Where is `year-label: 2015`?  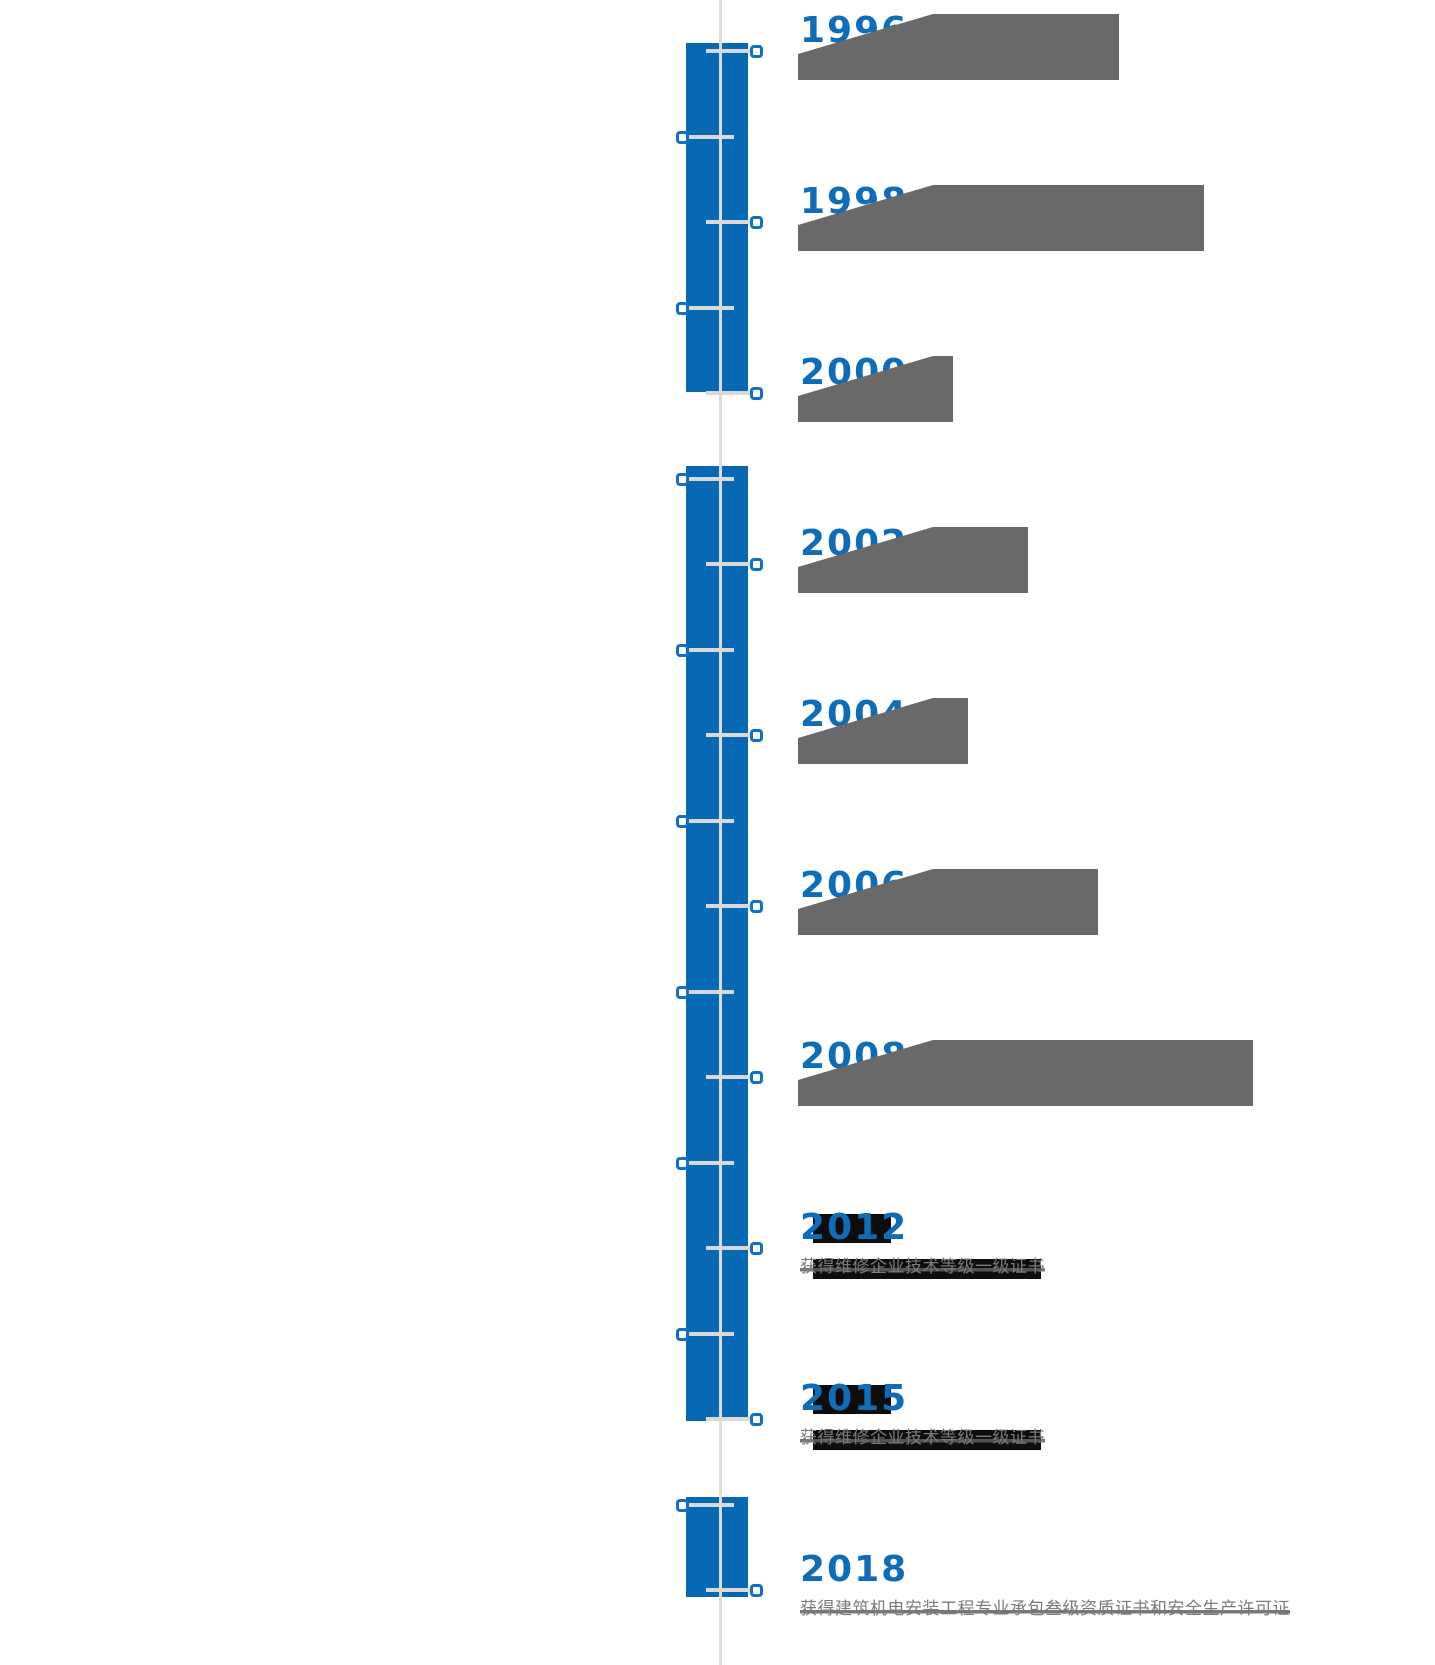 year-label: 2015 is located at coordinates (854, 1398).